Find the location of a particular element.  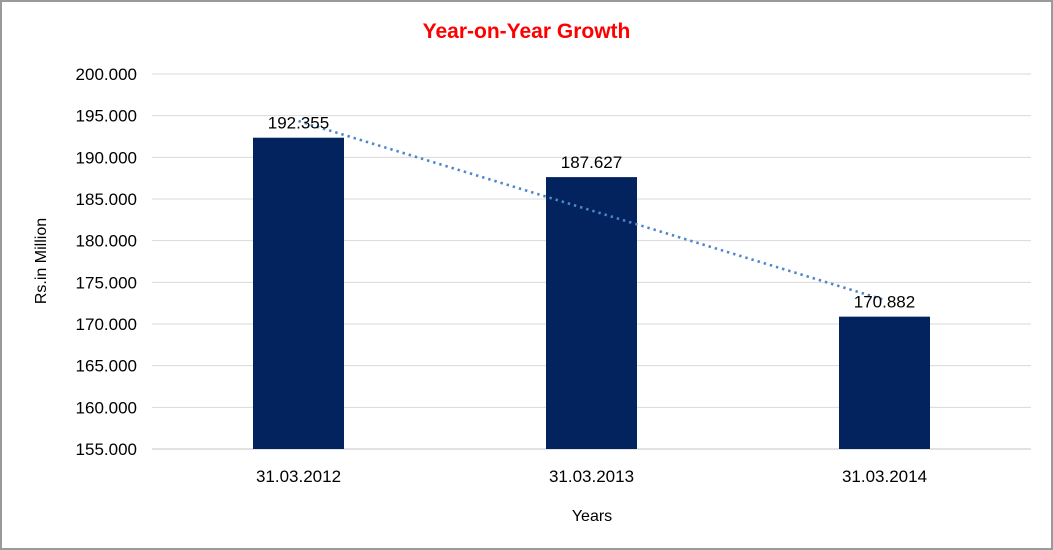

x-category-label: 31.03.2014 is located at coordinates (884, 476).